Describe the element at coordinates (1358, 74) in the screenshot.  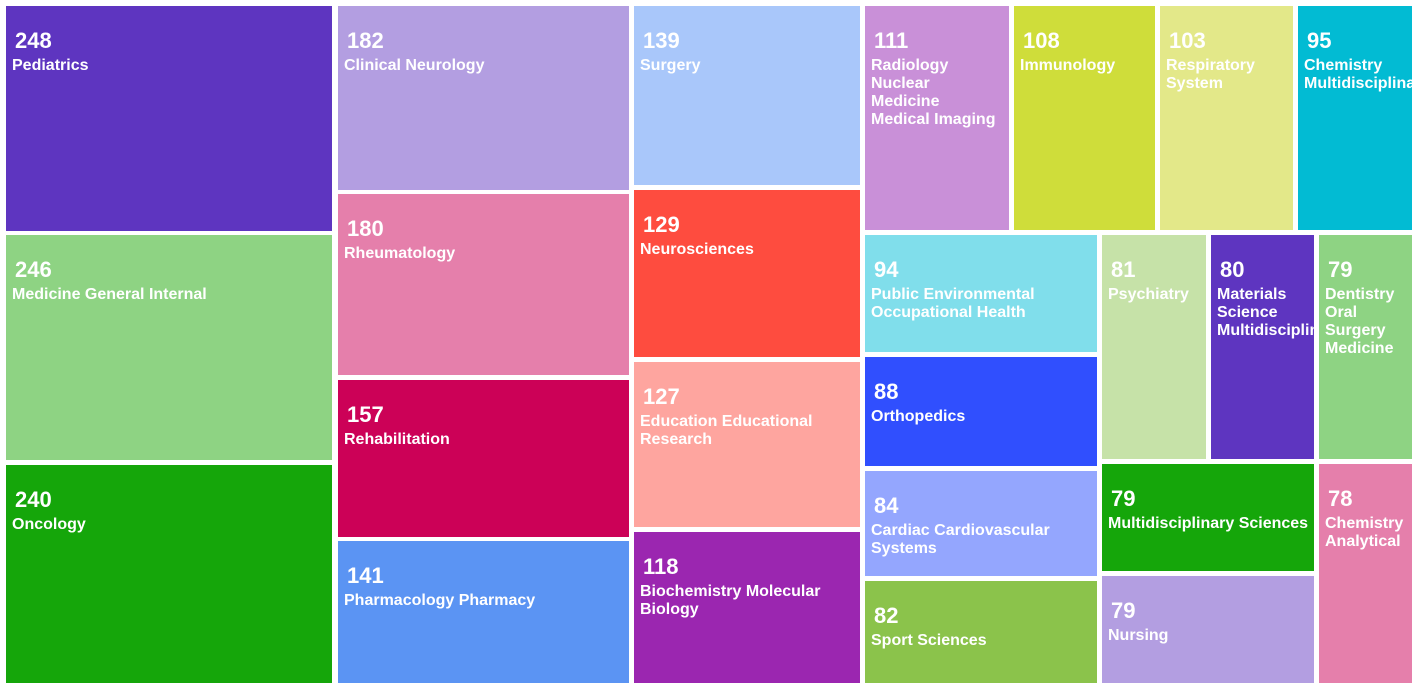
I see `tile-label: Chemistry Multidisciplinary` at that location.